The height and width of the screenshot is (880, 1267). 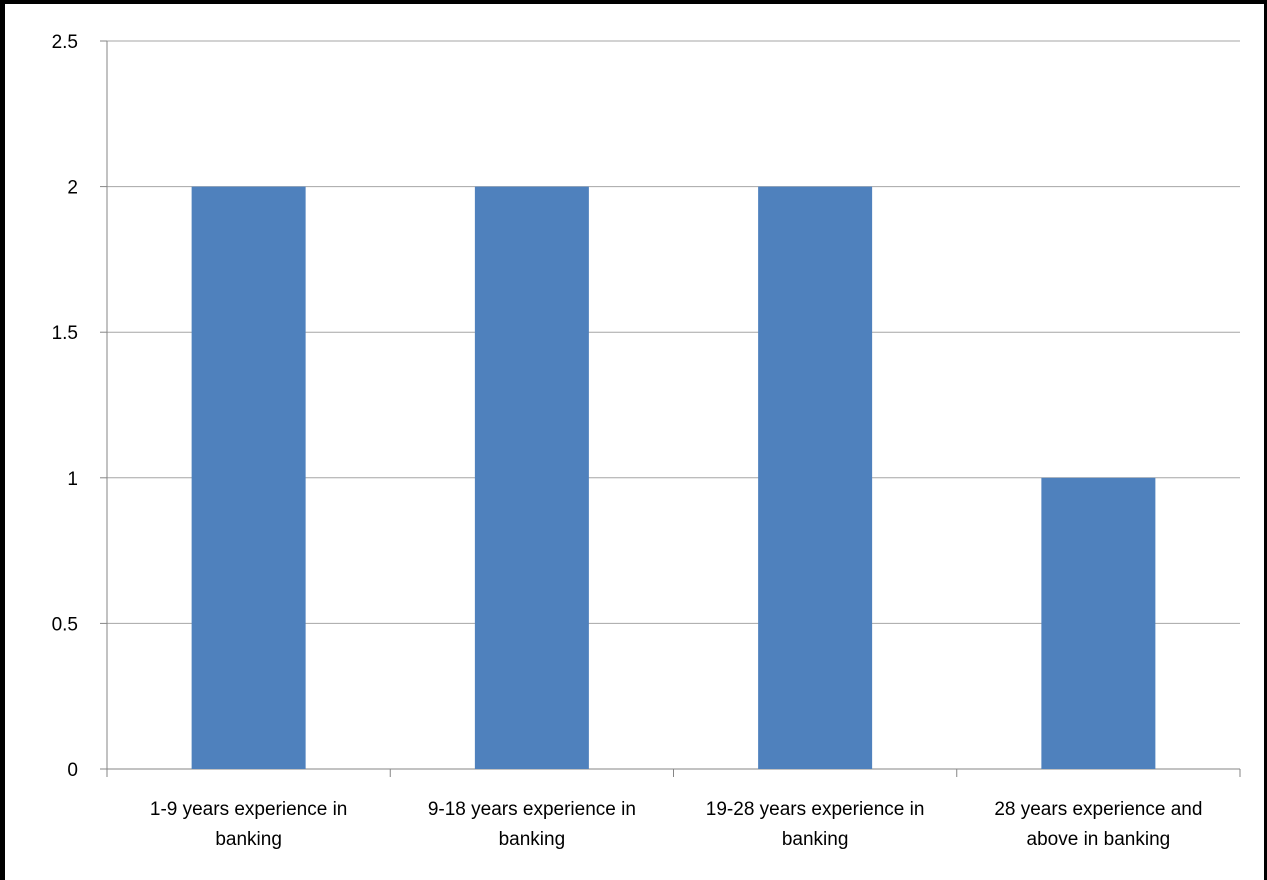 I want to click on y-tick-label: 2.5, so click(x=65, y=42).